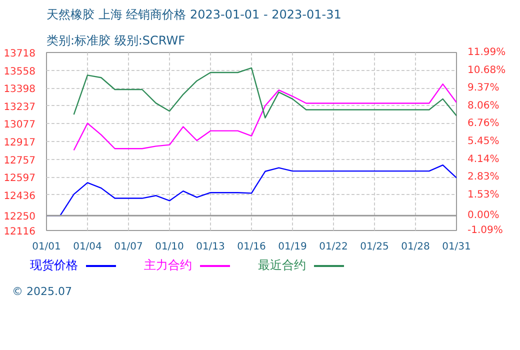 The width and height of the screenshot is (520, 350). I want to click on x-tick-label: 01/16, so click(251, 247).